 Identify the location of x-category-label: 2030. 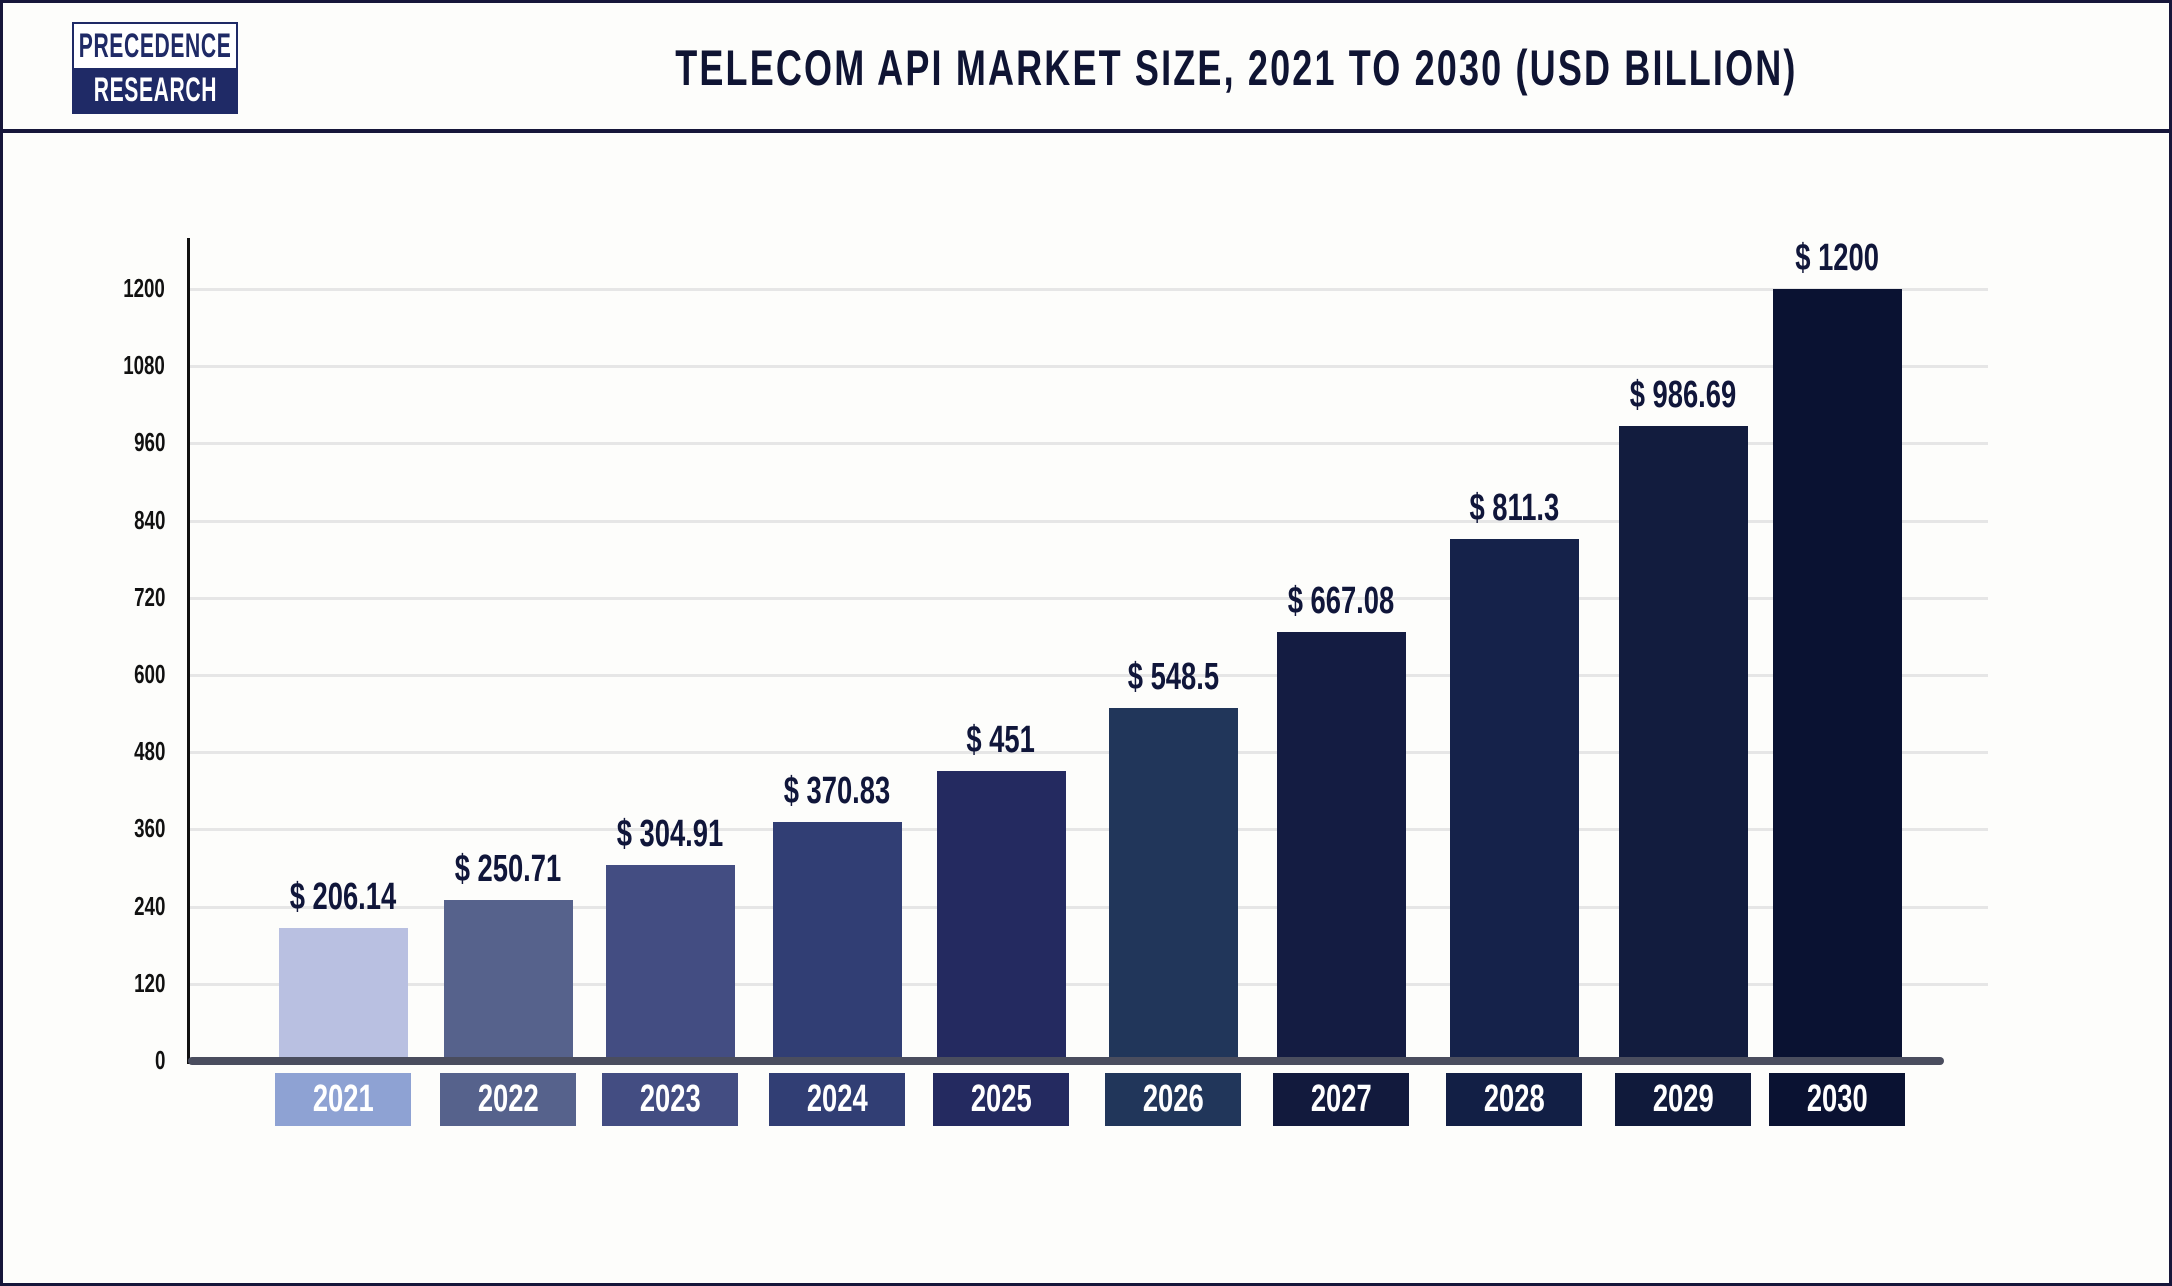
(1837, 1099).